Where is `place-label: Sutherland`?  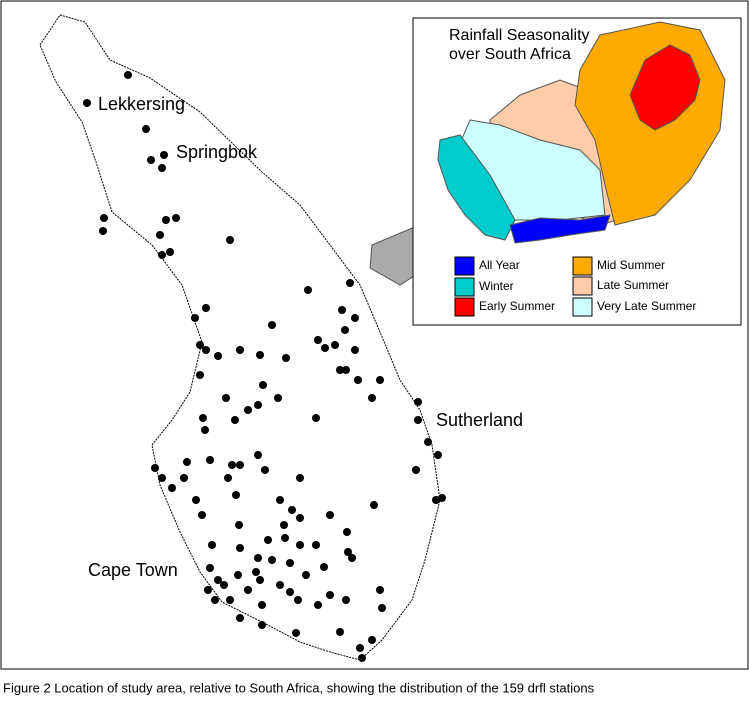 place-label: Sutherland is located at coordinates (479, 420).